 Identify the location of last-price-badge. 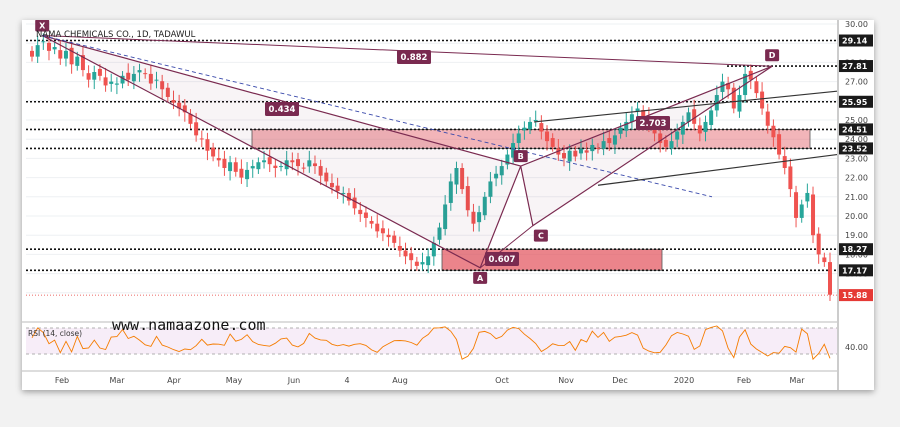
(856, 295).